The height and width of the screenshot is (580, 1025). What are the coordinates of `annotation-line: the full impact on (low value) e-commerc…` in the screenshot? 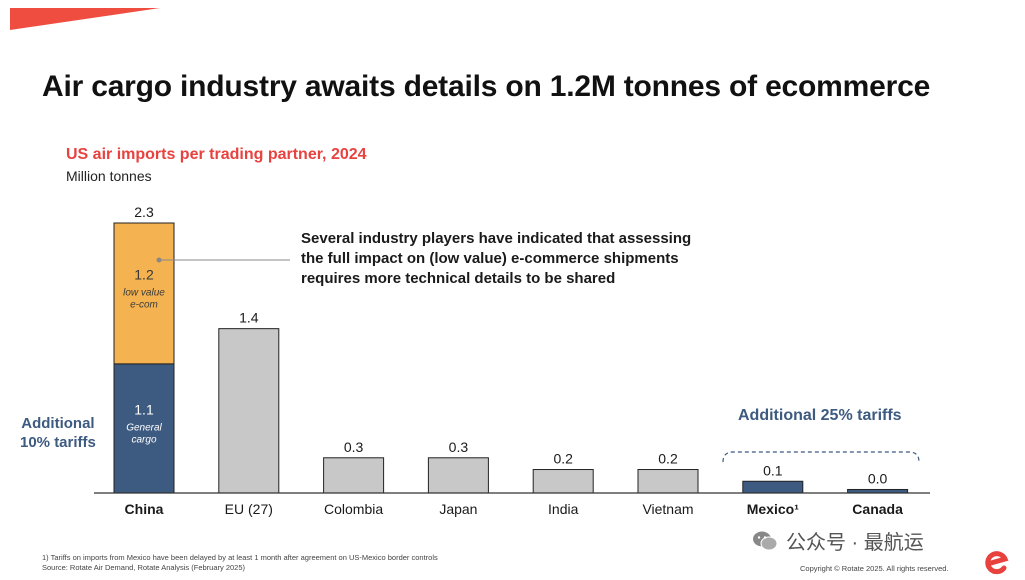 It's located at (490, 258).